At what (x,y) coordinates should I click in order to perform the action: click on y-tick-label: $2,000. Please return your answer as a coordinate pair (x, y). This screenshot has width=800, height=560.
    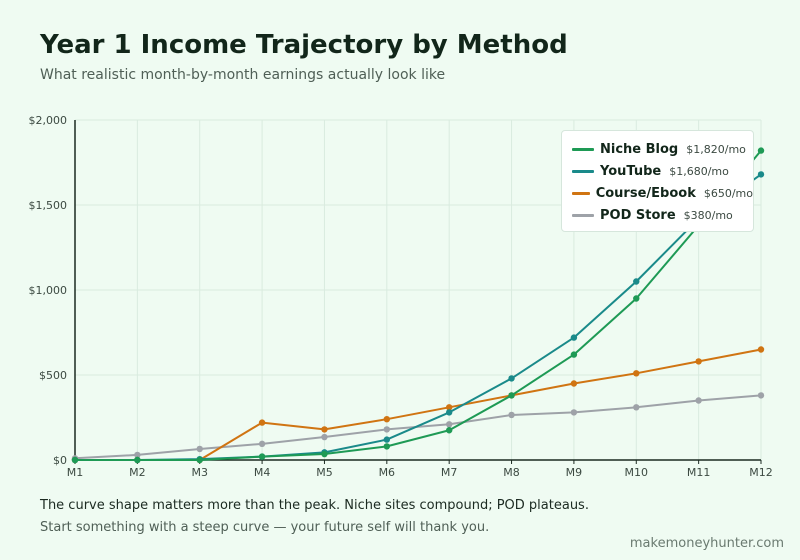
    Looking at the image, I should click on (48, 120).